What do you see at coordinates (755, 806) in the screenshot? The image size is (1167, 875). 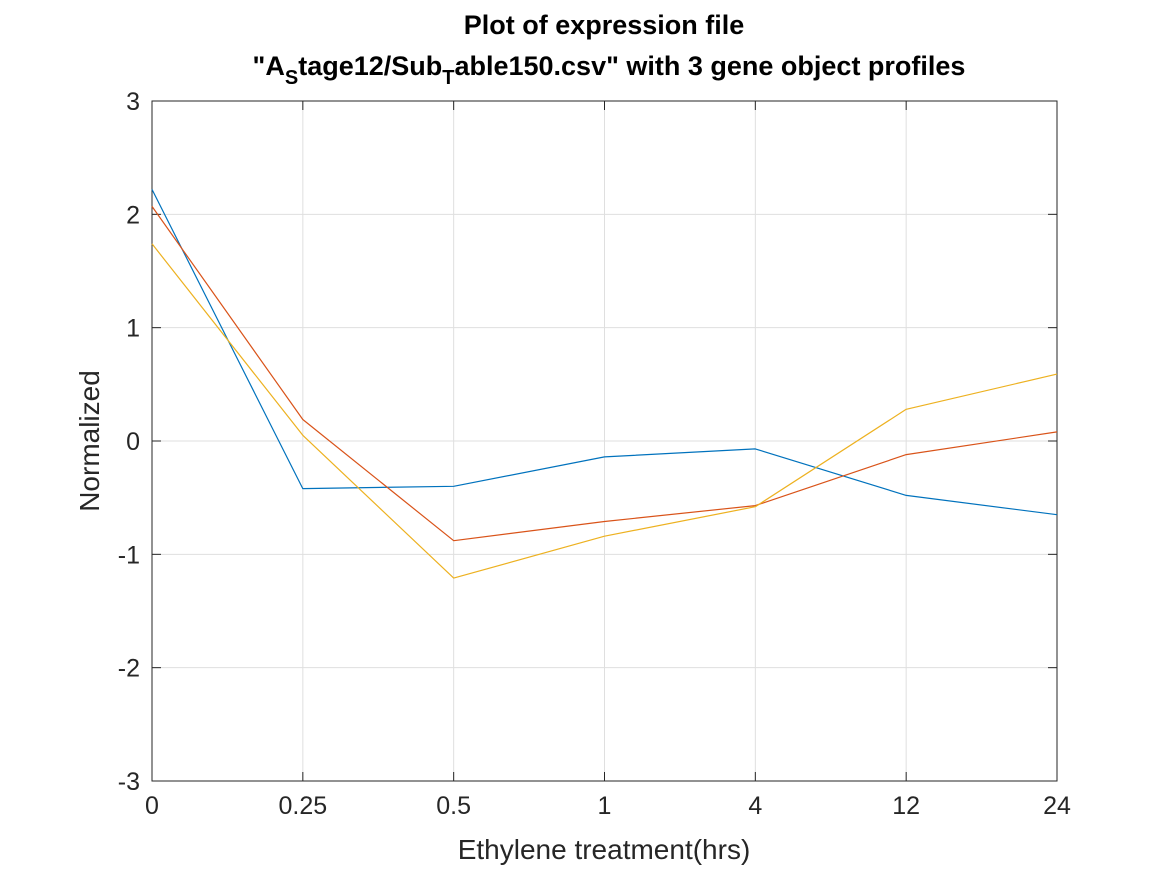 I see `x-tick-label: 4` at bounding box center [755, 806].